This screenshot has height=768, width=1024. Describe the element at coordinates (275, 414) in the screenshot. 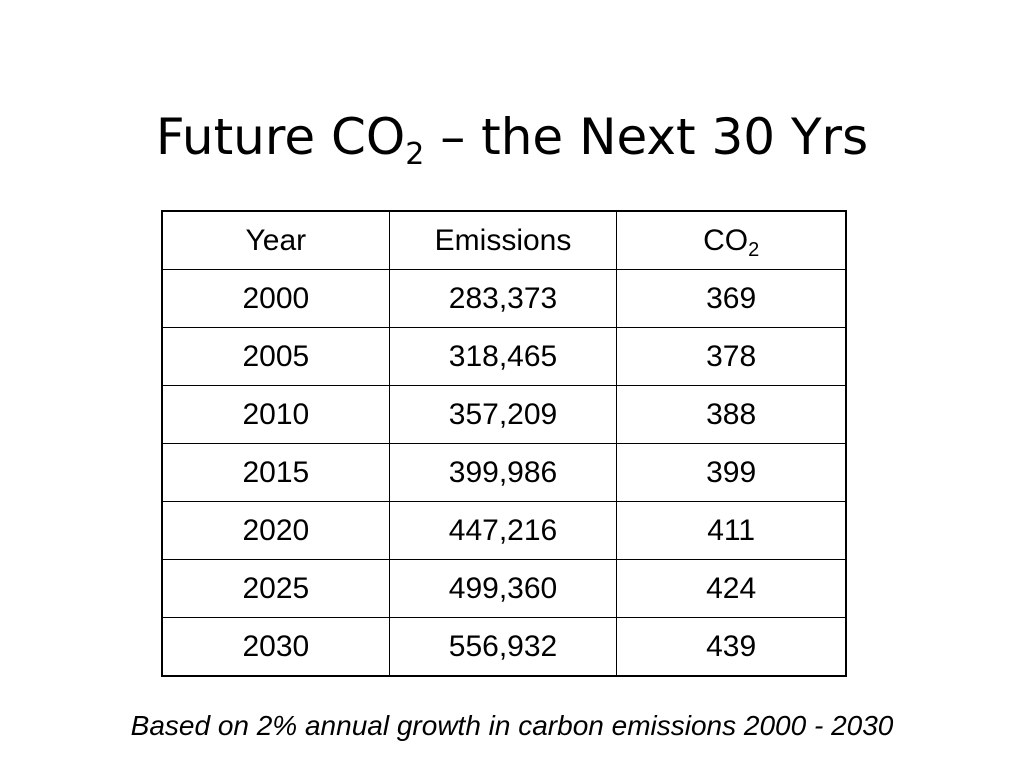

I see `cell-year: 2010` at that location.